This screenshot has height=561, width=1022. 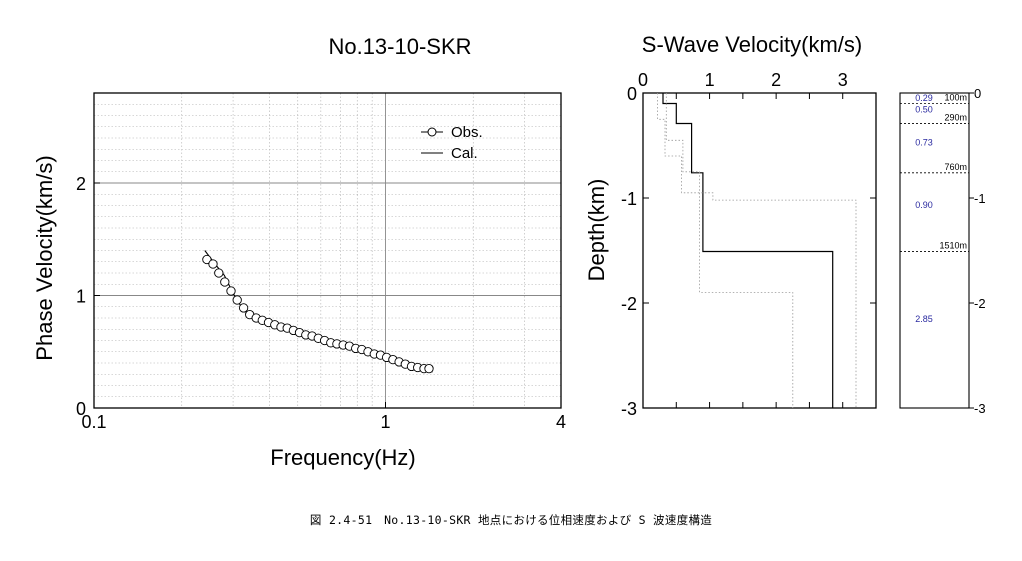 What do you see at coordinates (342, 457) in the screenshot?
I see `left-x-axis-label: Frequency(Hz)` at bounding box center [342, 457].